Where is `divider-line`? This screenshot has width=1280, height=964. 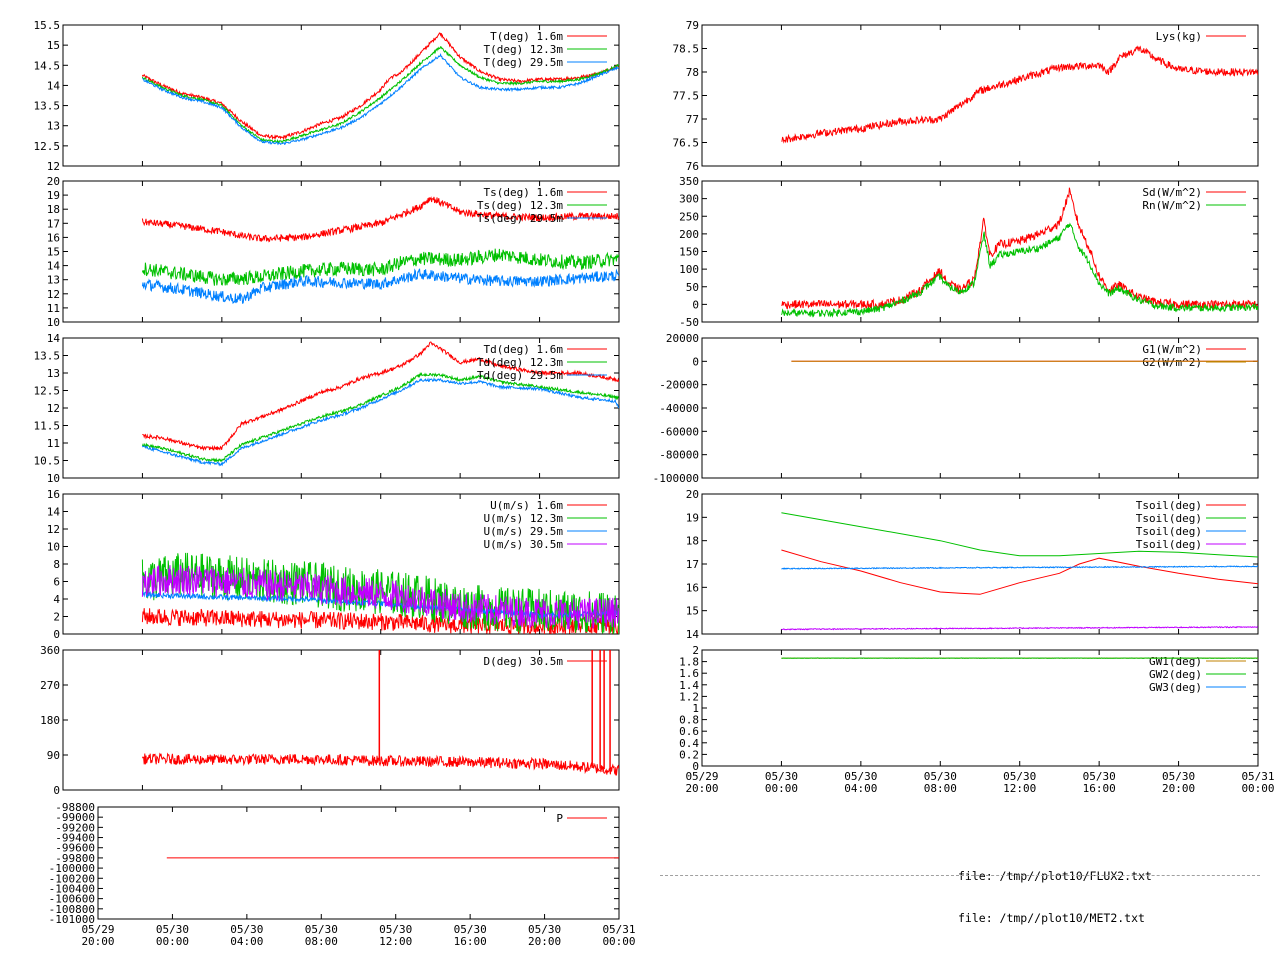 divider-line is located at coordinates (960, 875).